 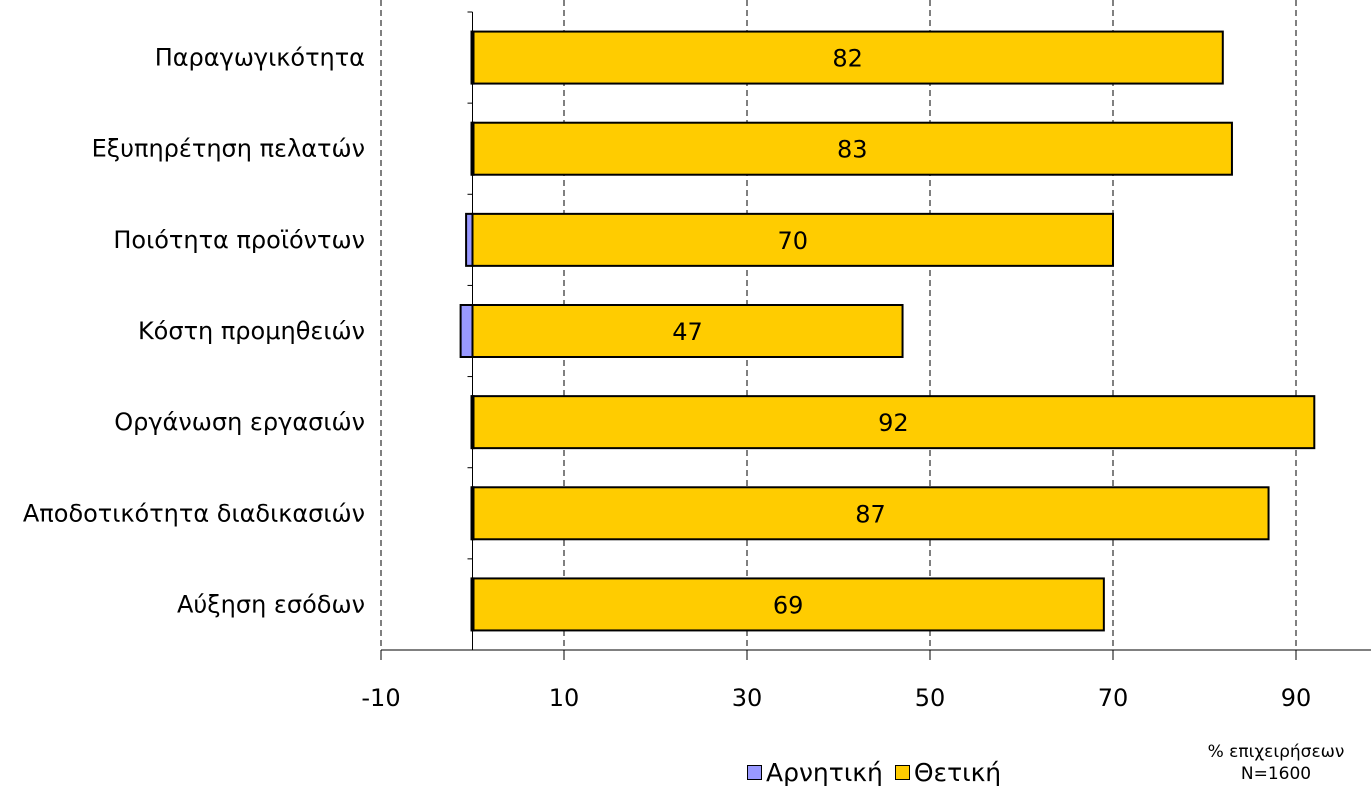 I want to click on category-label-4: Οργάνωση εργασιών, so click(x=239, y=422).